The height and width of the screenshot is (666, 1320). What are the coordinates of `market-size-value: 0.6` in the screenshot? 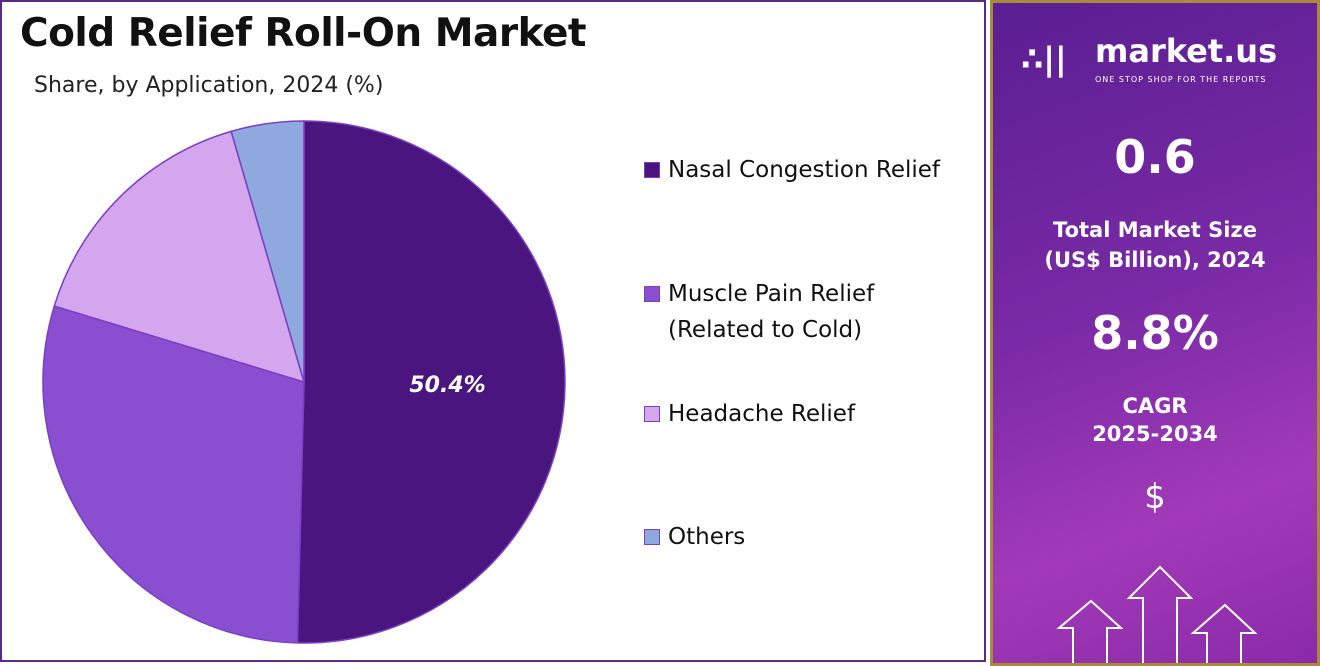 It's located at (1155, 157).